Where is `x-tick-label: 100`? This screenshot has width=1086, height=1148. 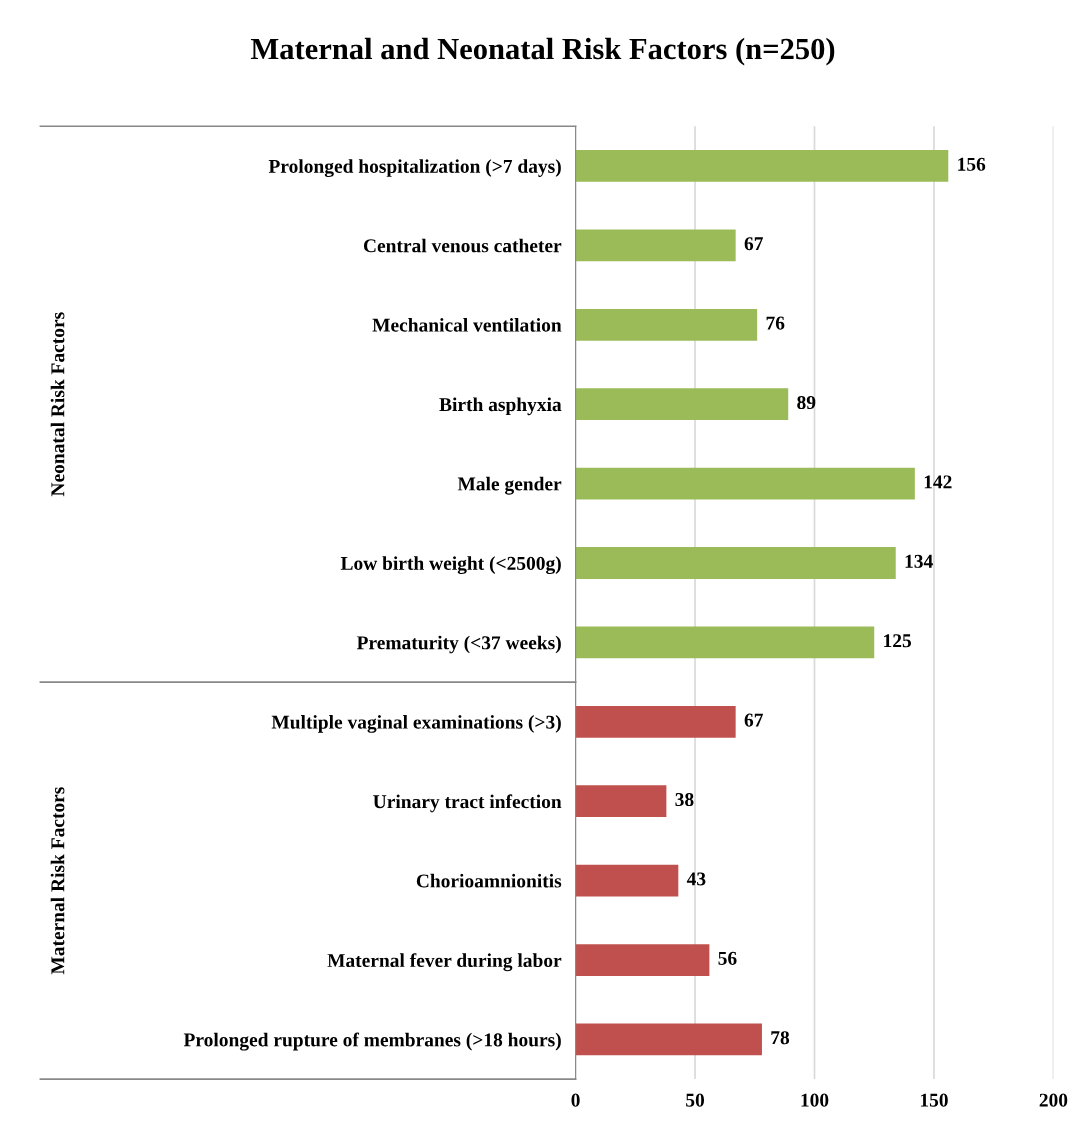
x-tick-label: 100 is located at coordinates (815, 1100).